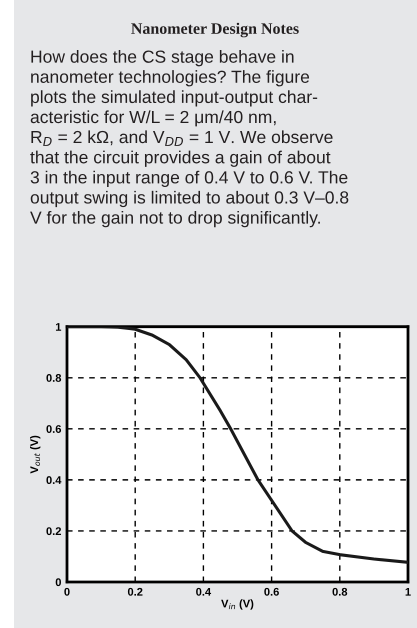 The height and width of the screenshot is (628, 417). What do you see at coordinates (237, 604) in the screenshot?
I see `x-axis-title: V$_{in}$ (V)` at bounding box center [237, 604].